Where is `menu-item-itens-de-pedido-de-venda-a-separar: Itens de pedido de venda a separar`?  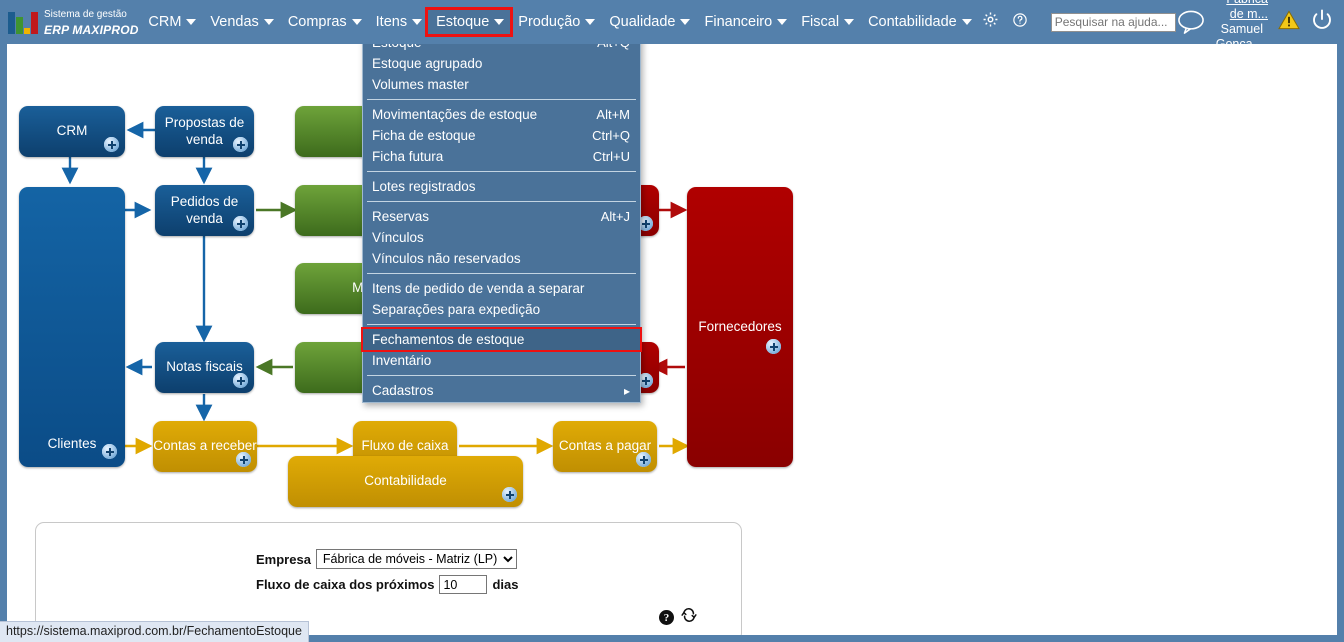 menu-item-itens-de-pedido-de-venda-a-separar: Itens de pedido de venda a separar is located at coordinates (501, 288).